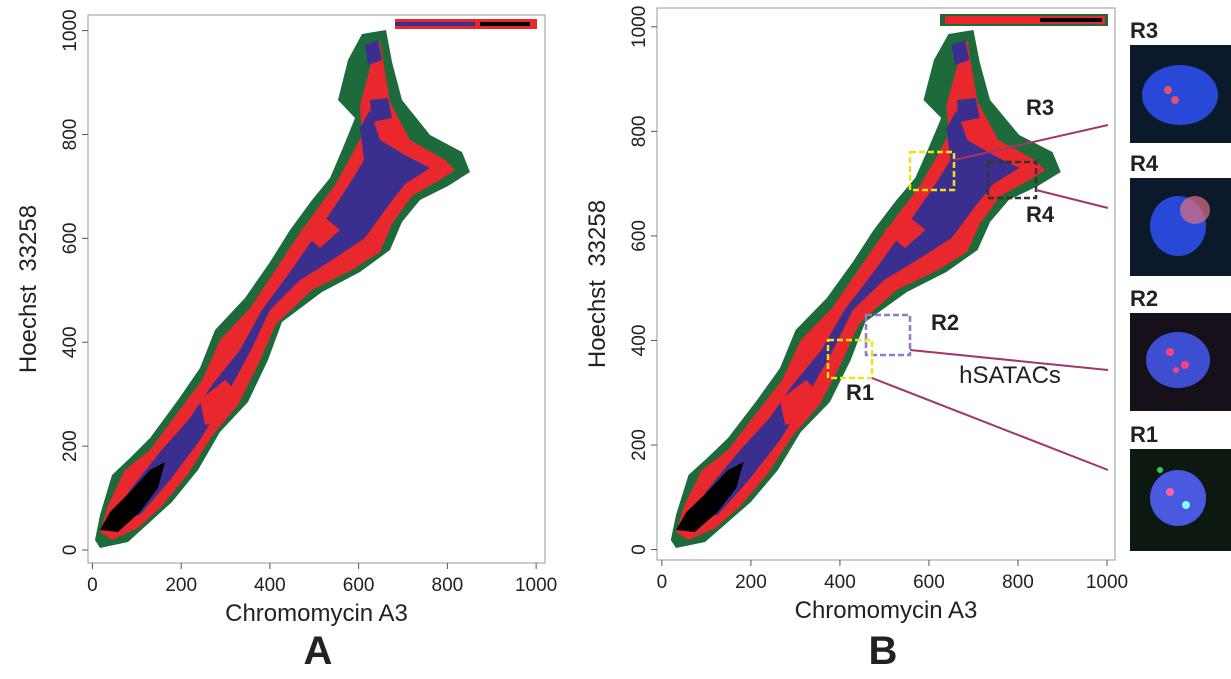 The image size is (1231, 679). What do you see at coordinates (1010, 375) in the screenshot?
I see `annotation: hSATACs` at bounding box center [1010, 375].